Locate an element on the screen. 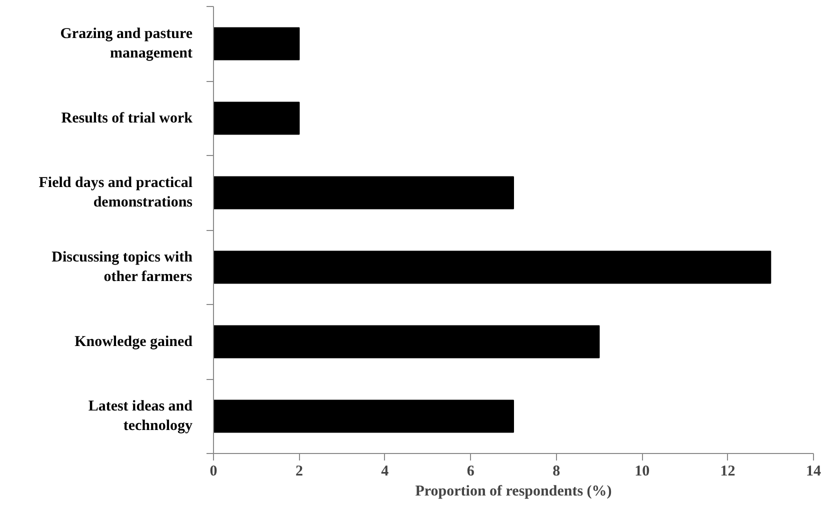 The image size is (829, 513). y-tick-label: Latest ideas and technology is located at coordinates (141, 416).